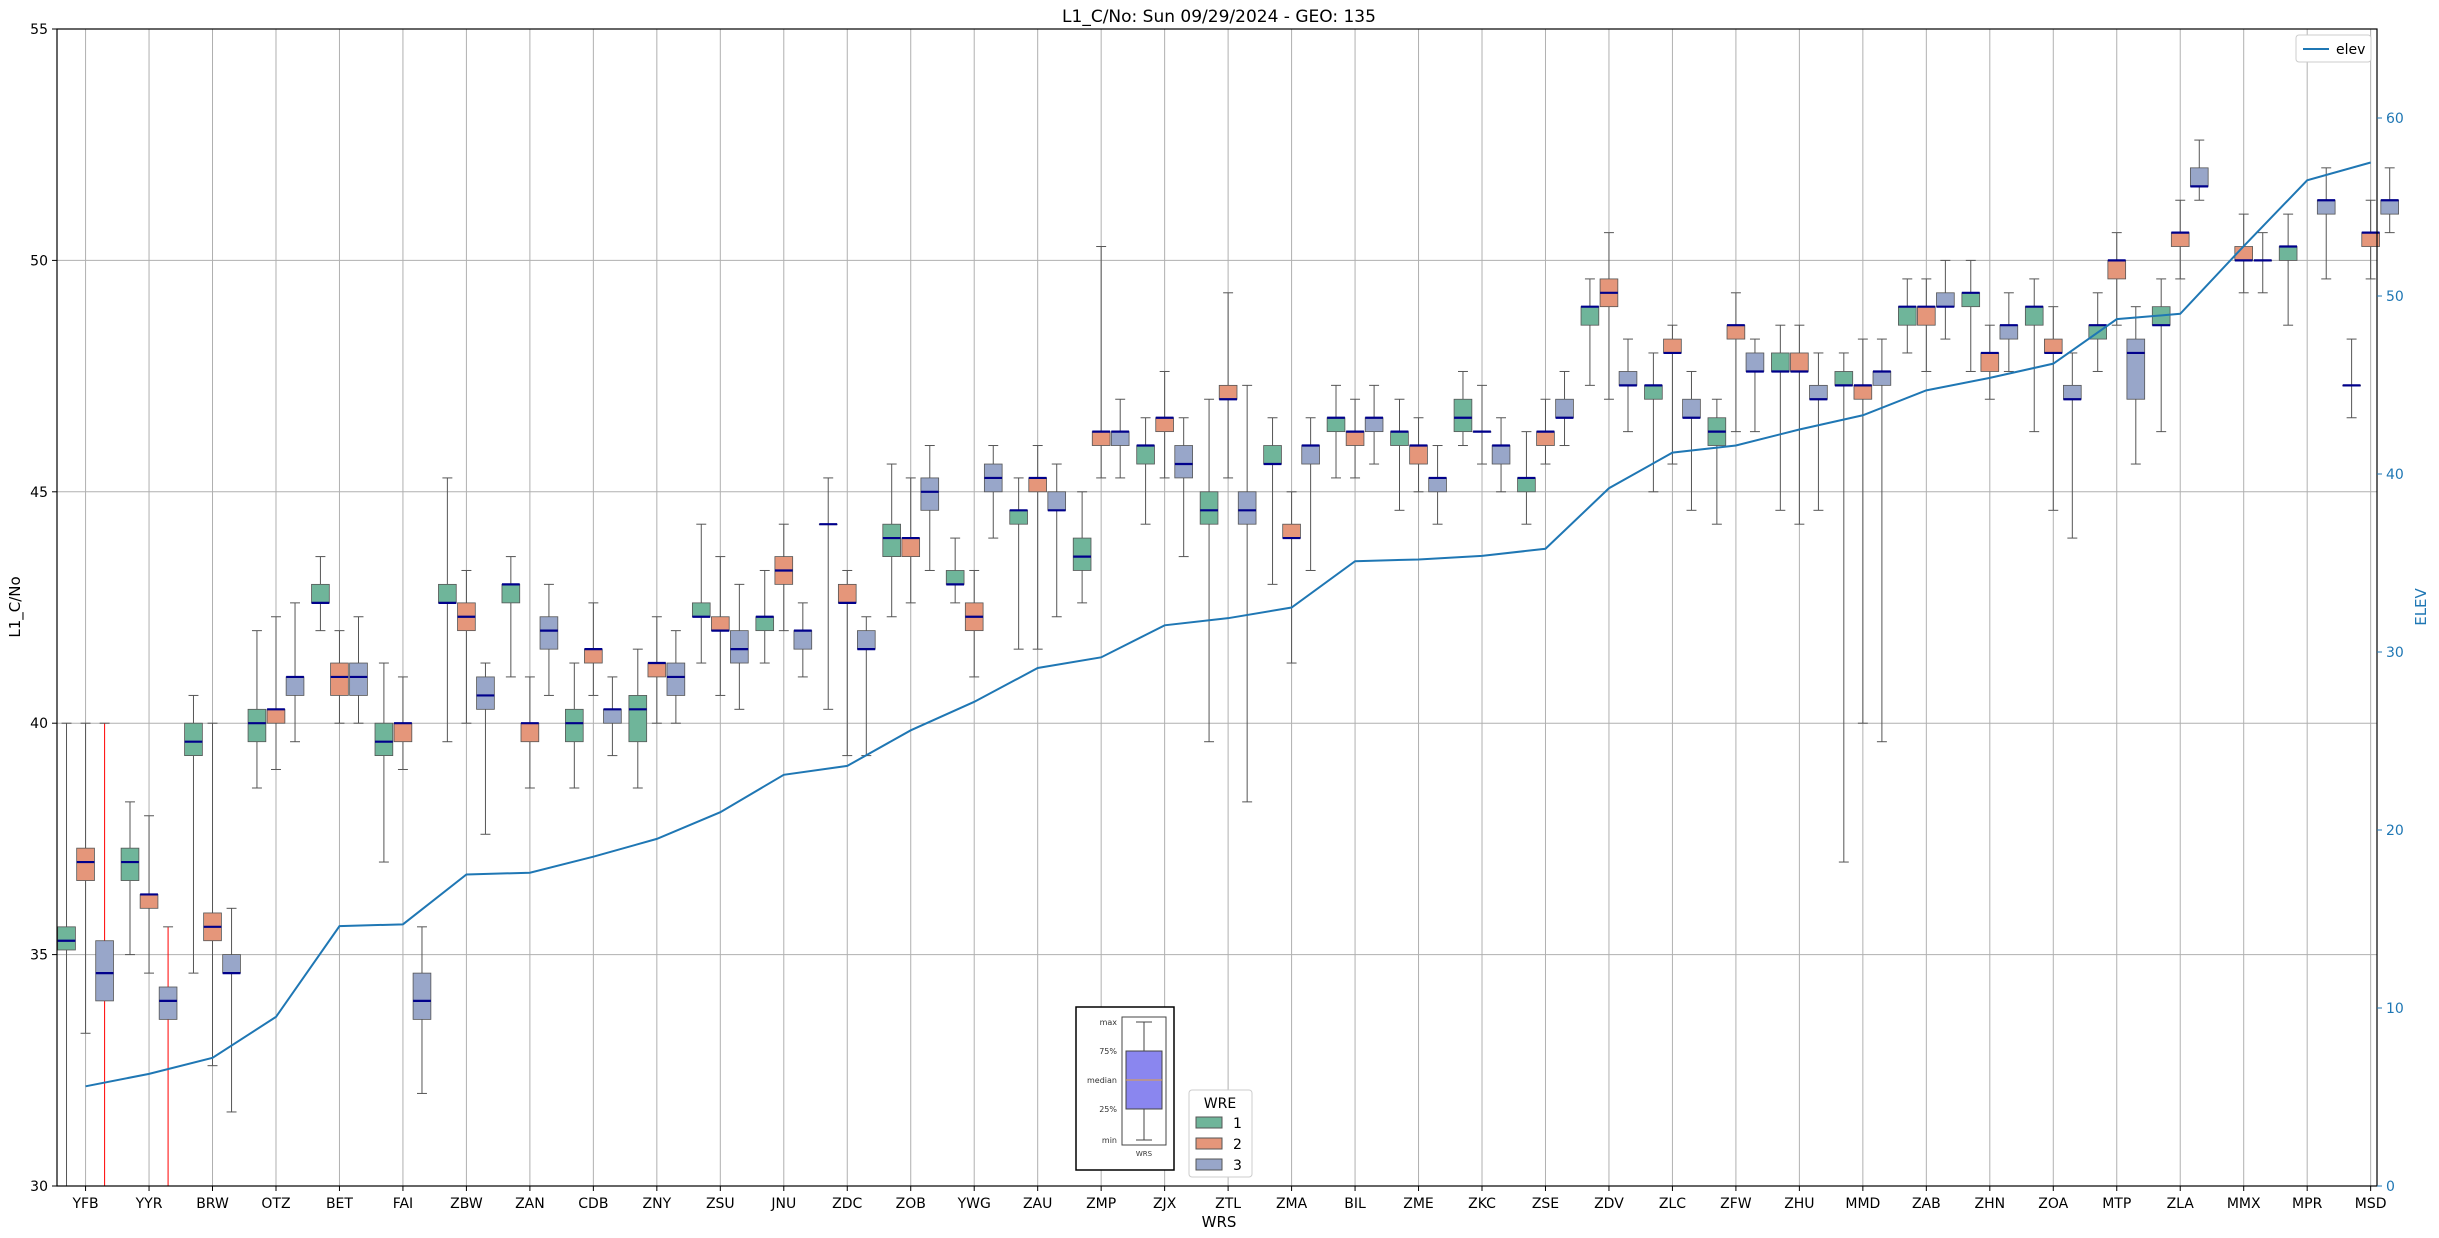 The width and height of the screenshot is (2439, 1238). I want to click on x-tick-label: OTZ, so click(275, 1204).